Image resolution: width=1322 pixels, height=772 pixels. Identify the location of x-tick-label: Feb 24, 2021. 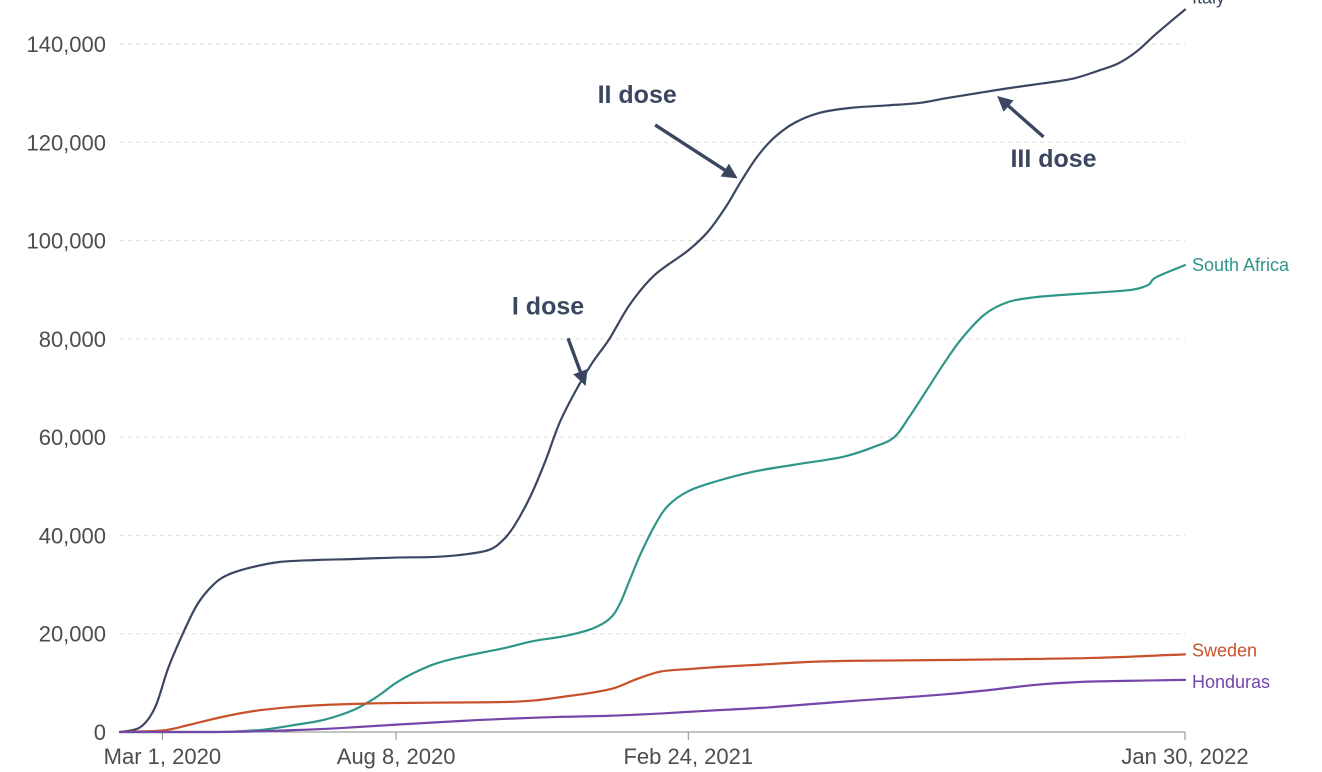
(688, 756).